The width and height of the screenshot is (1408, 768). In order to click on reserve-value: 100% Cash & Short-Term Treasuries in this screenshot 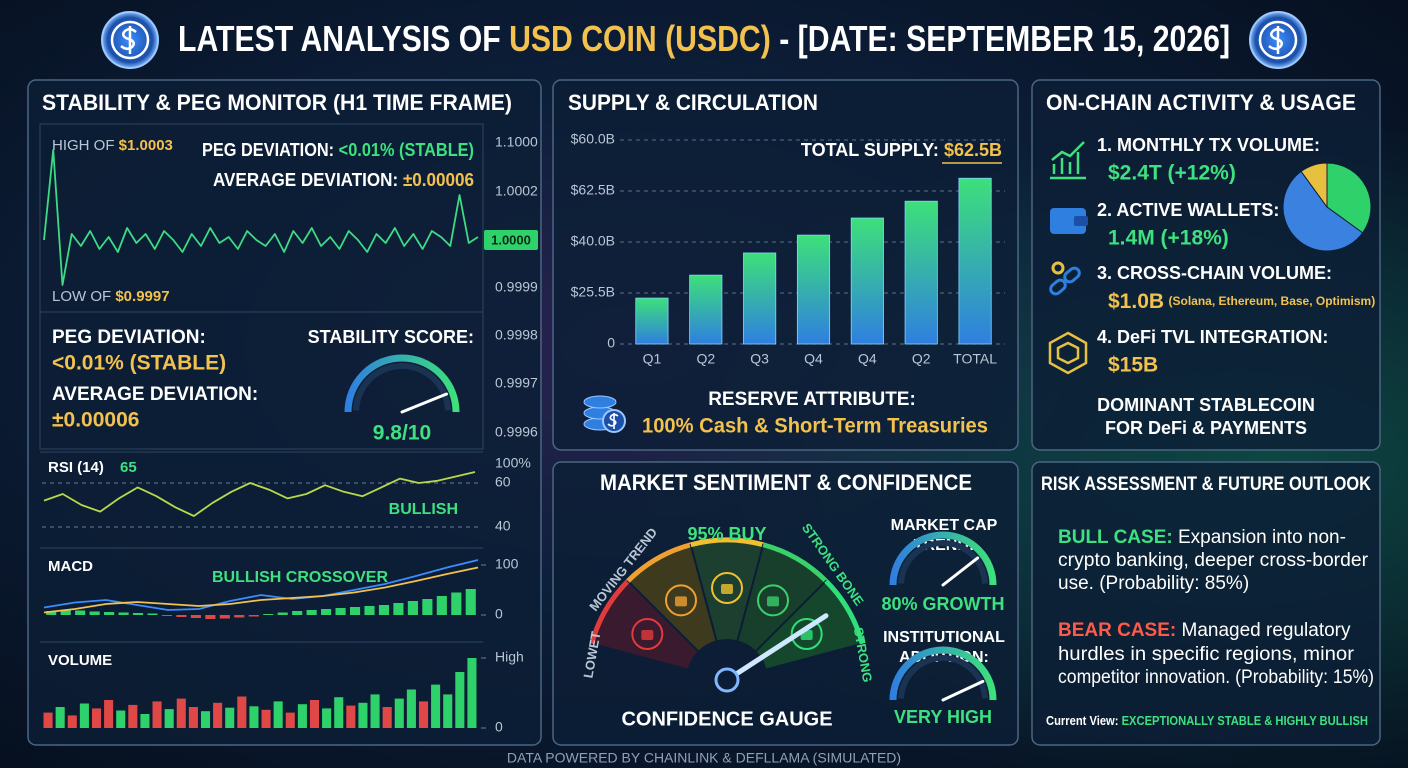, I will do `click(815, 426)`.